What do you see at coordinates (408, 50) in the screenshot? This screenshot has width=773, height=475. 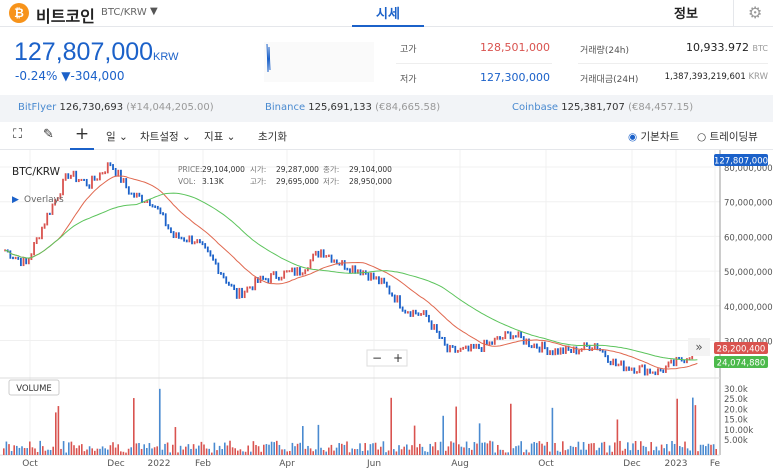 I see `high-label: 고가` at bounding box center [408, 50].